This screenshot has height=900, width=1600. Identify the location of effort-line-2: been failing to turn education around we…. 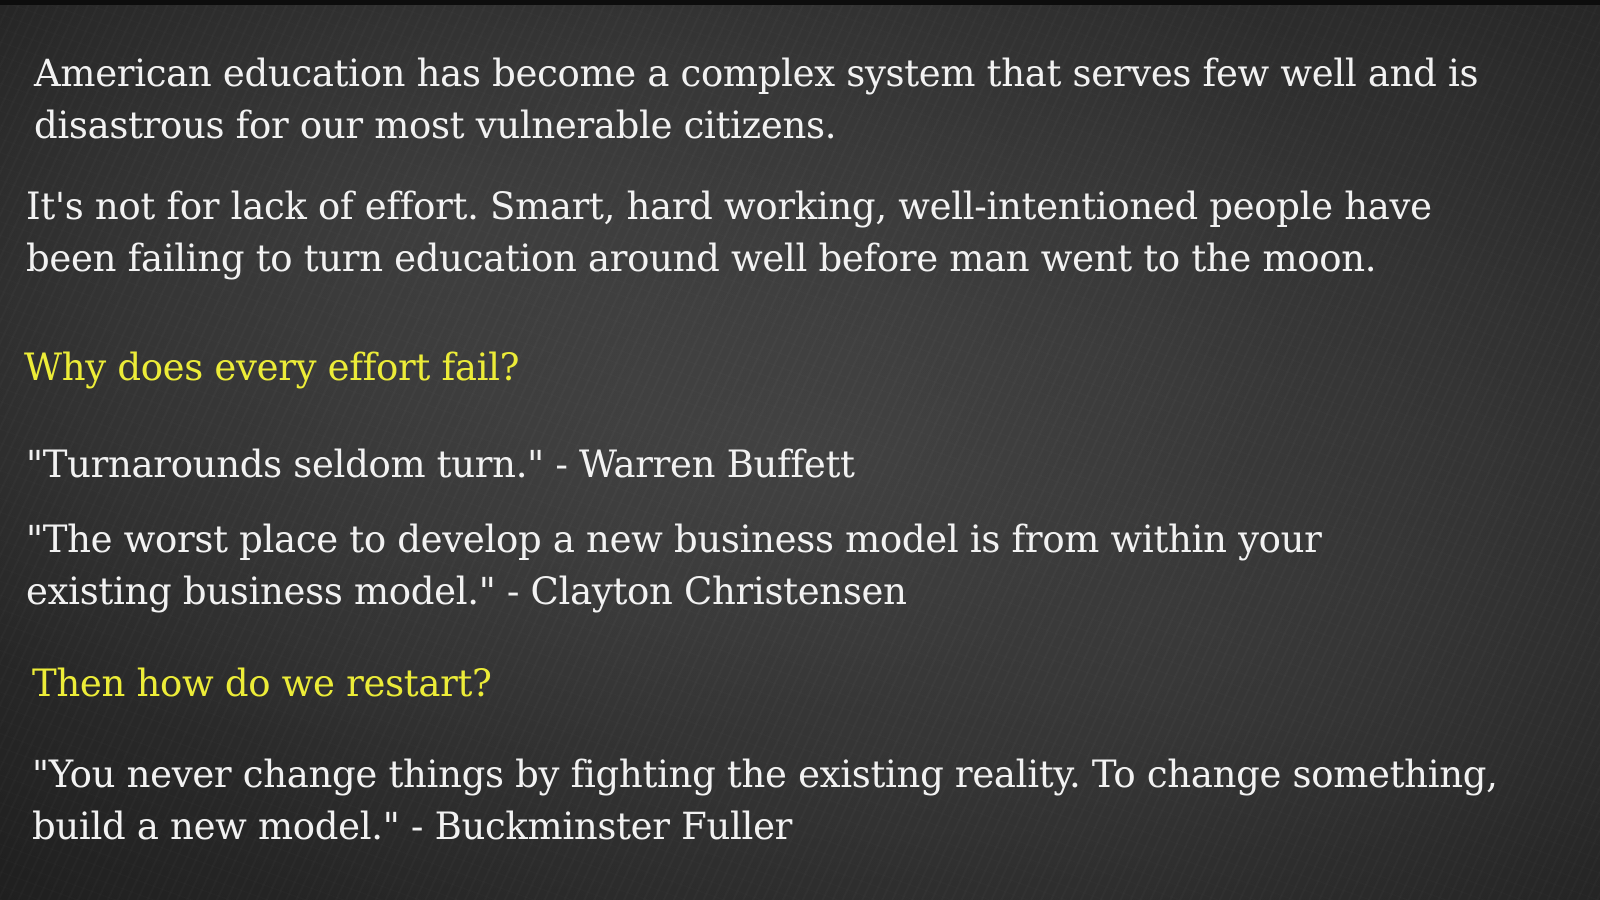
(701, 258).